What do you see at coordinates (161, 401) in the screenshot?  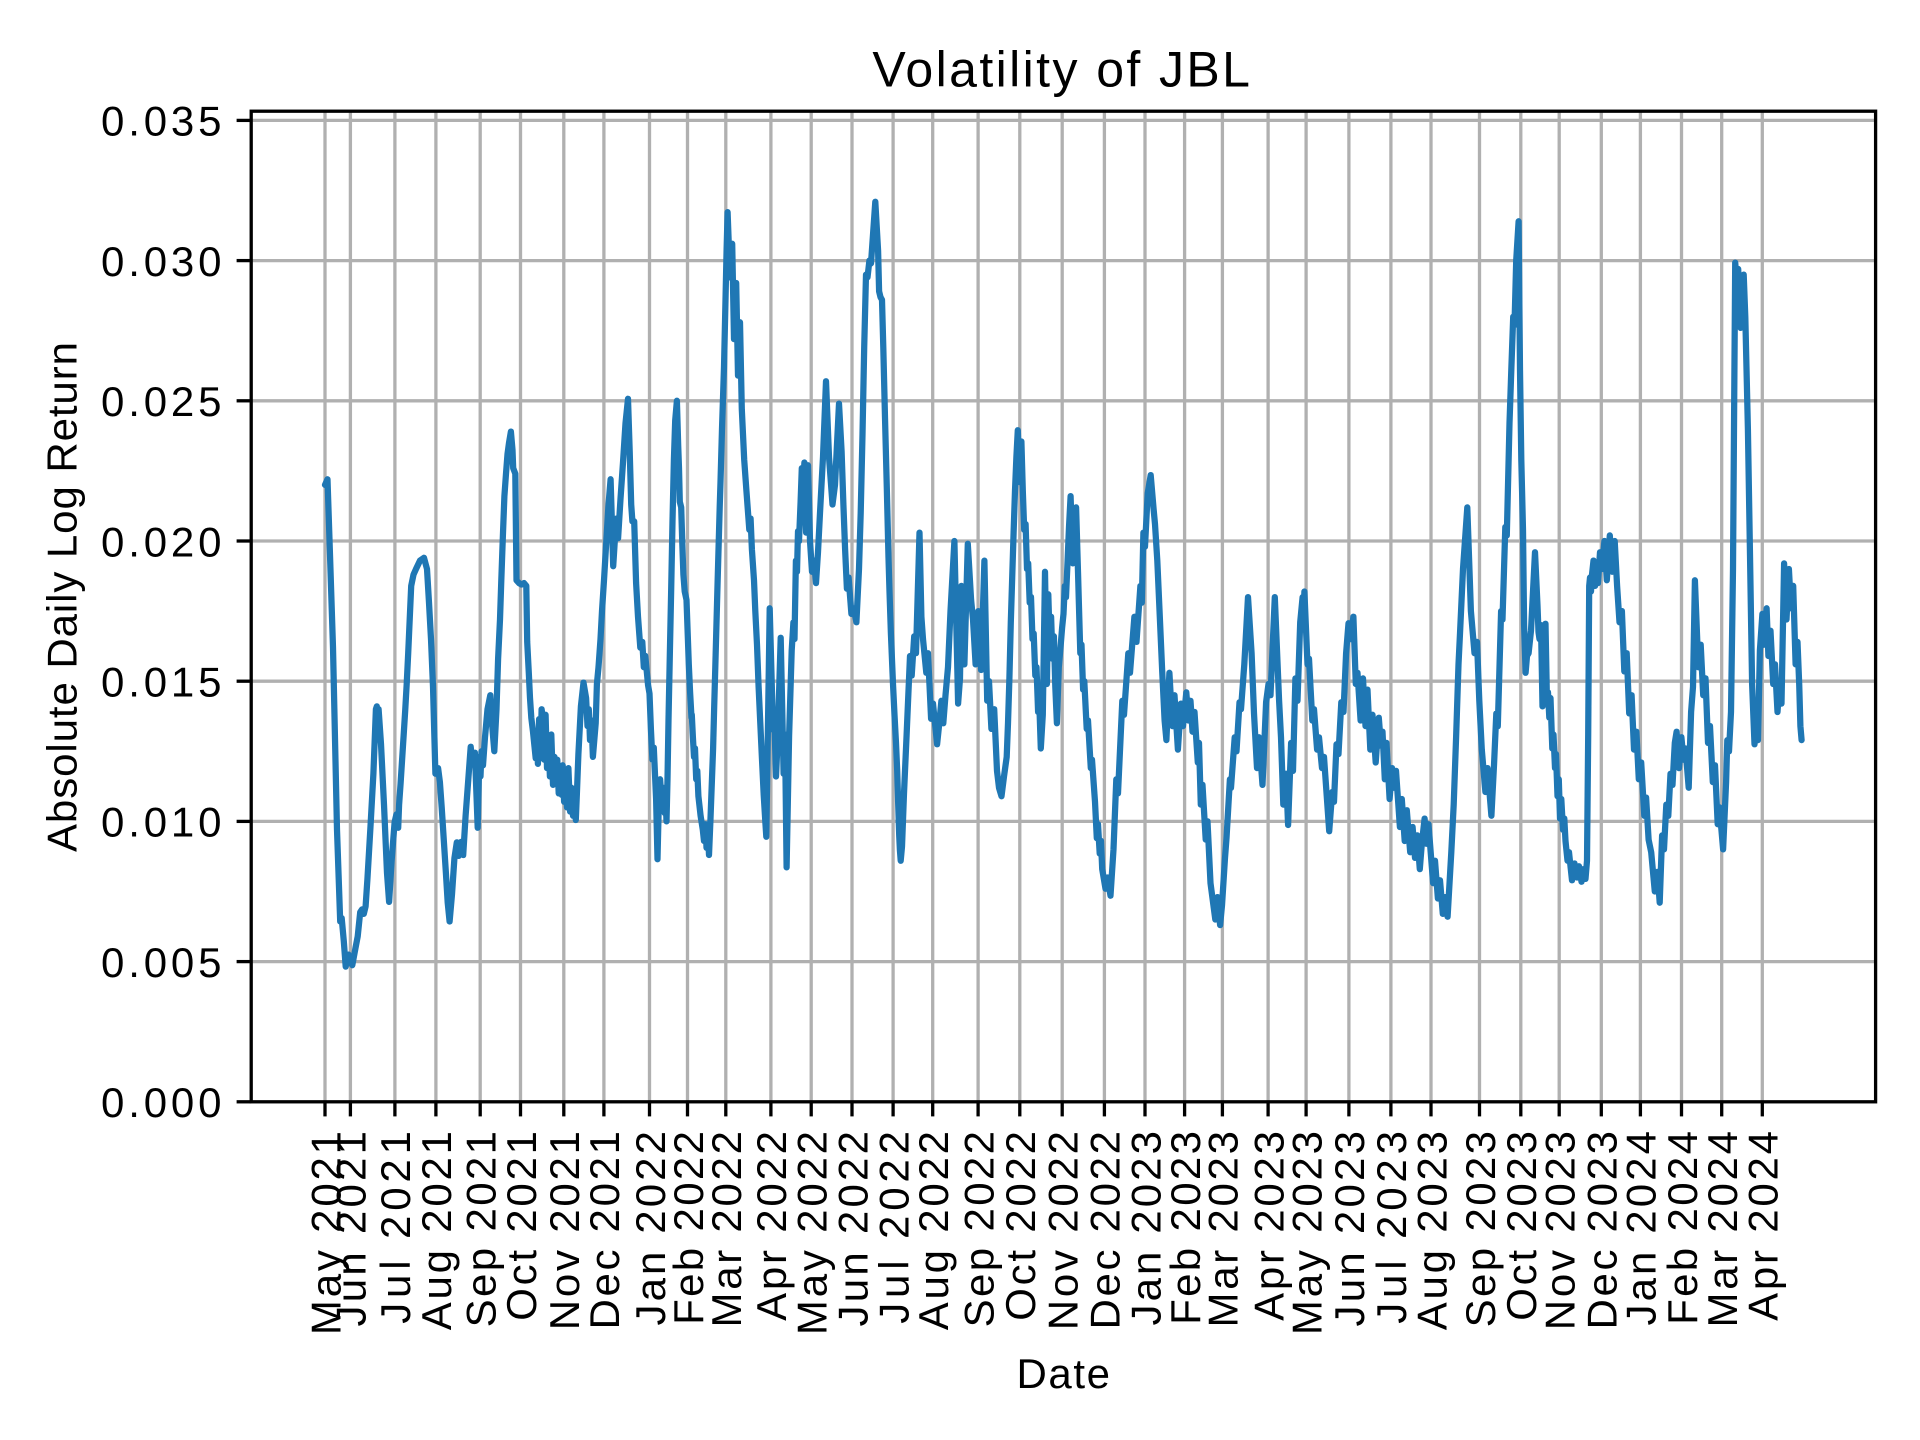 I see `svg-text: 0.025` at bounding box center [161, 401].